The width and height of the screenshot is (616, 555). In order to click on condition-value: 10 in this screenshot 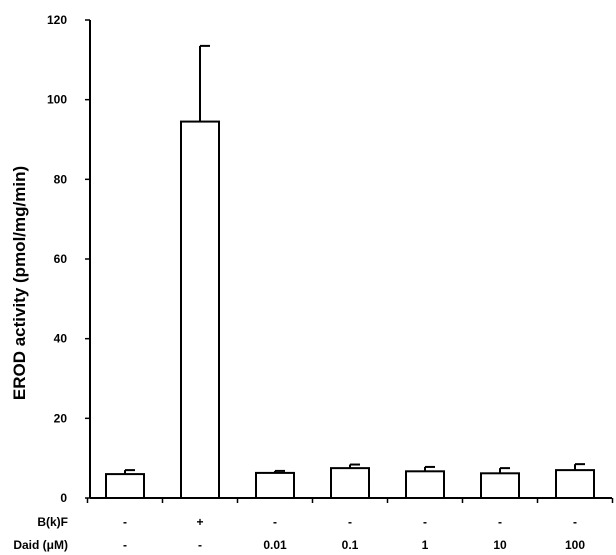, I will do `click(500, 545)`.